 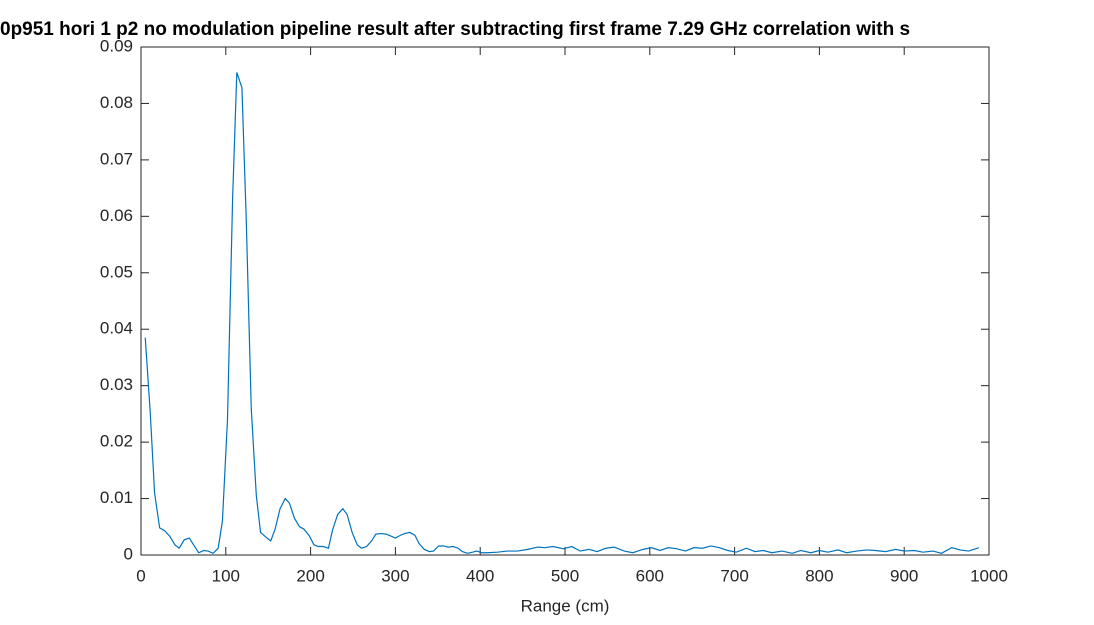 What do you see at coordinates (116, 328) in the screenshot?
I see `y-tick-label: 0.04` at bounding box center [116, 328].